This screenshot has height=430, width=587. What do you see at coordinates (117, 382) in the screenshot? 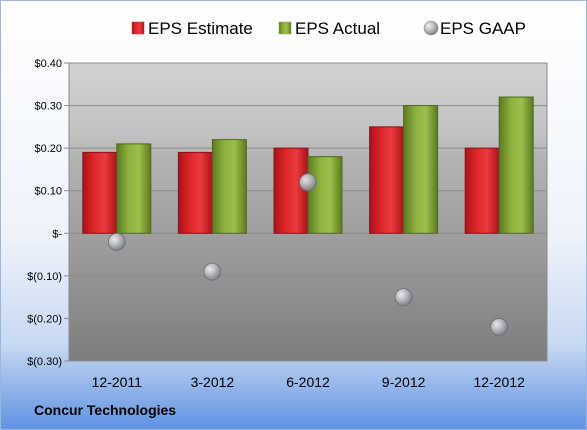
I see `x-tick-label: 12-2011` at bounding box center [117, 382].